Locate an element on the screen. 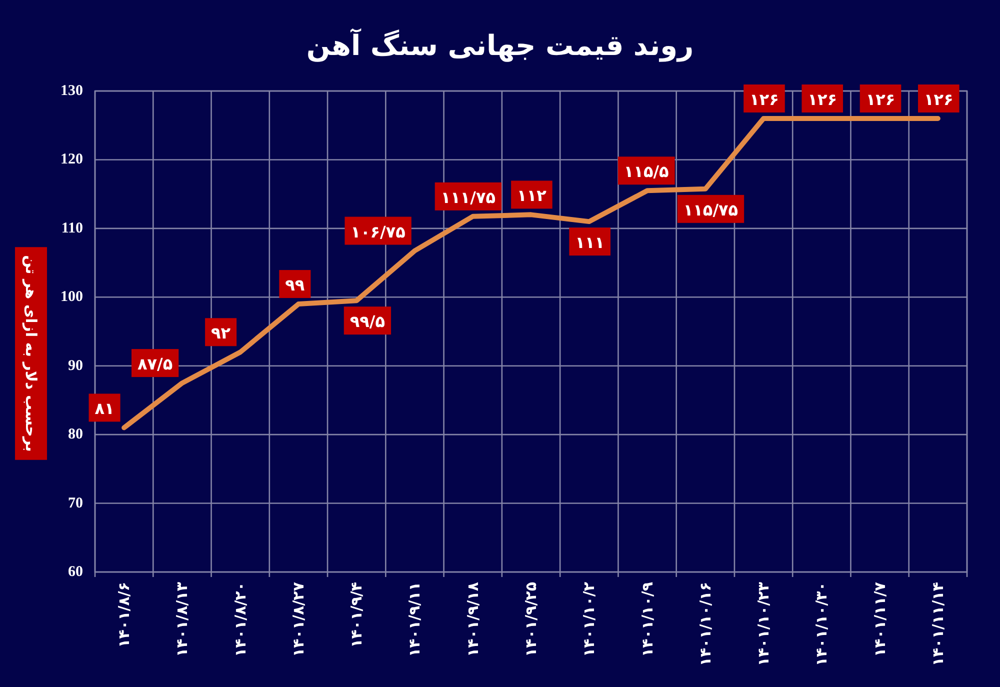 Image resolution: width=1000 pixels, height=687 pixels. x-tick-label: ۱۴۰۱/۱۱/۱۴ is located at coordinates (937, 624).